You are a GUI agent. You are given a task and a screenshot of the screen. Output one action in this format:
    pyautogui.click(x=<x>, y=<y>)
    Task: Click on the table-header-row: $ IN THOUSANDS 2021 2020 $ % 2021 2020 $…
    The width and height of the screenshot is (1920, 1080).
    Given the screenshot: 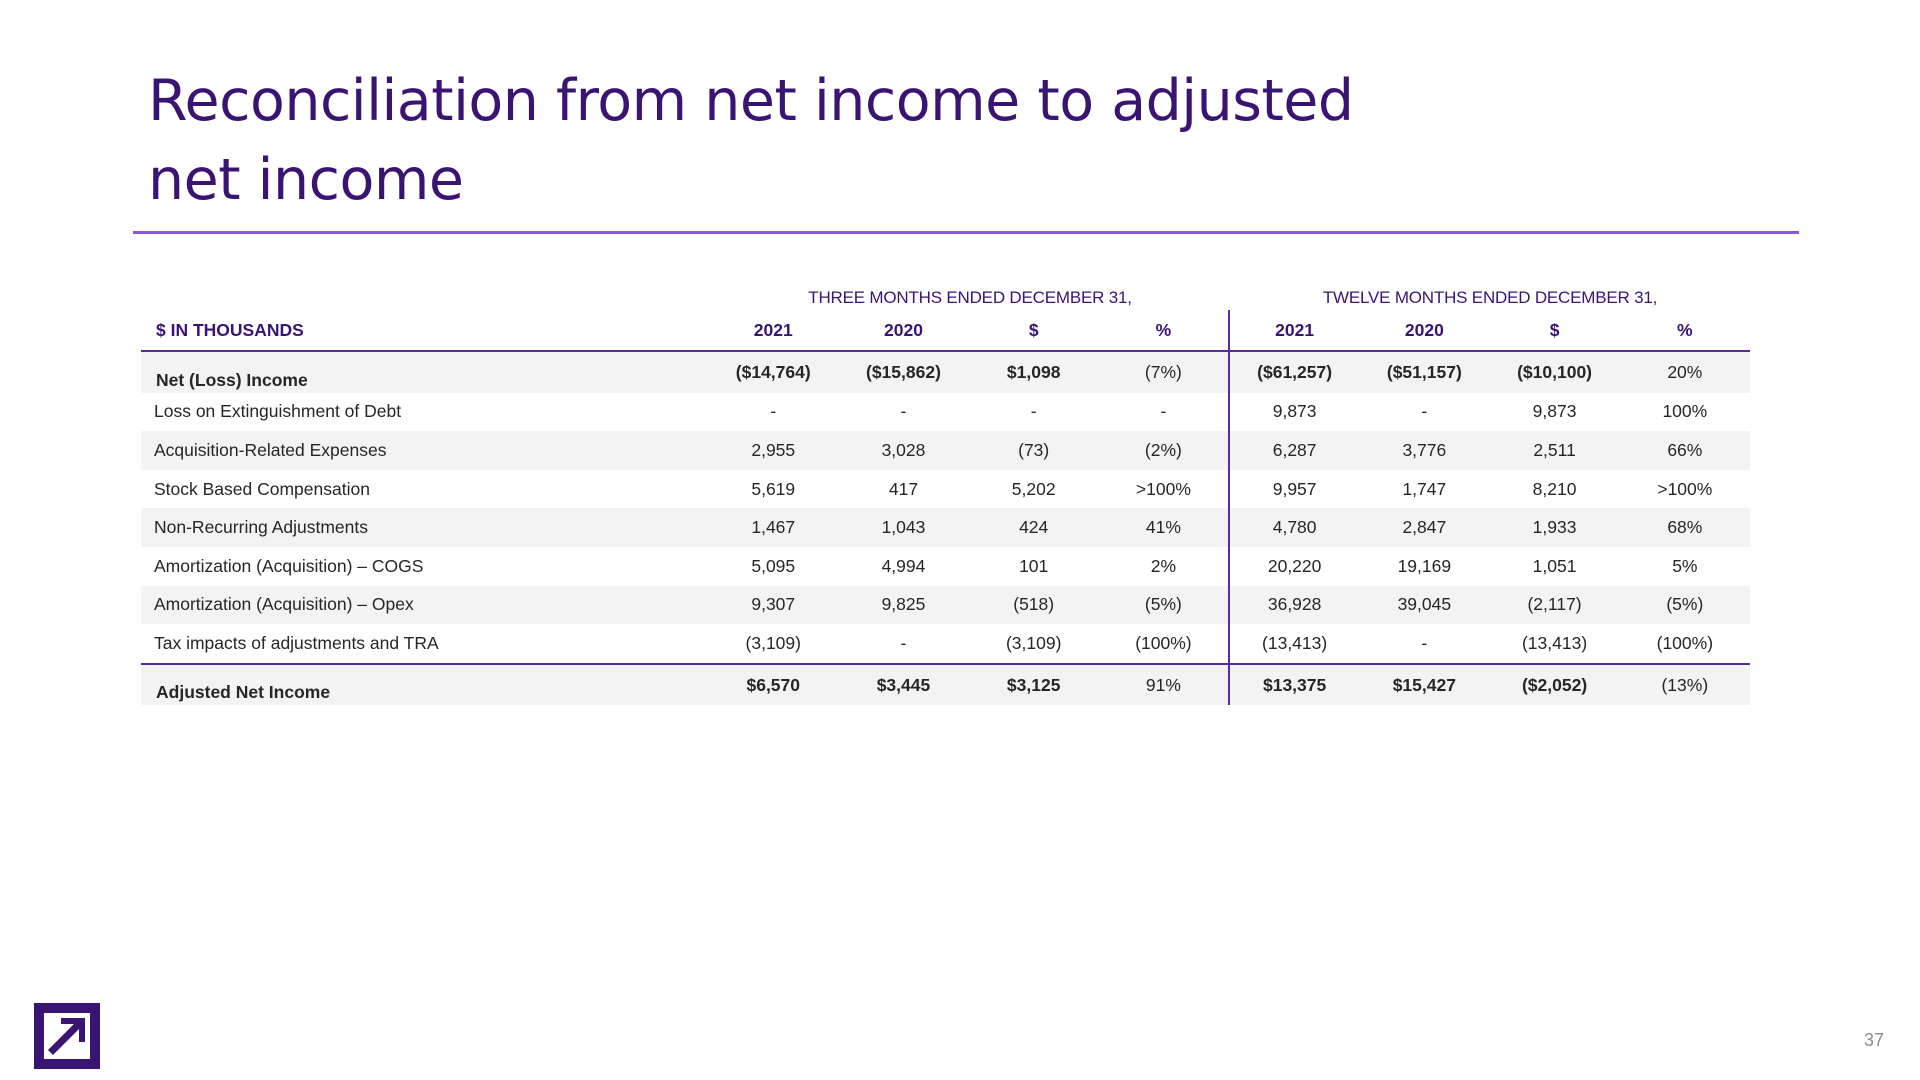 What is the action you would take?
    pyautogui.click(x=945, y=331)
    